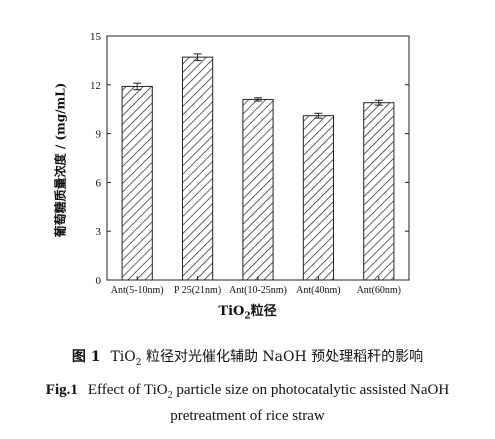 The height and width of the screenshot is (439, 495). What do you see at coordinates (247, 416) in the screenshot?
I see `figure-caption-en-line2: pretreatment of rice straw` at bounding box center [247, 416].